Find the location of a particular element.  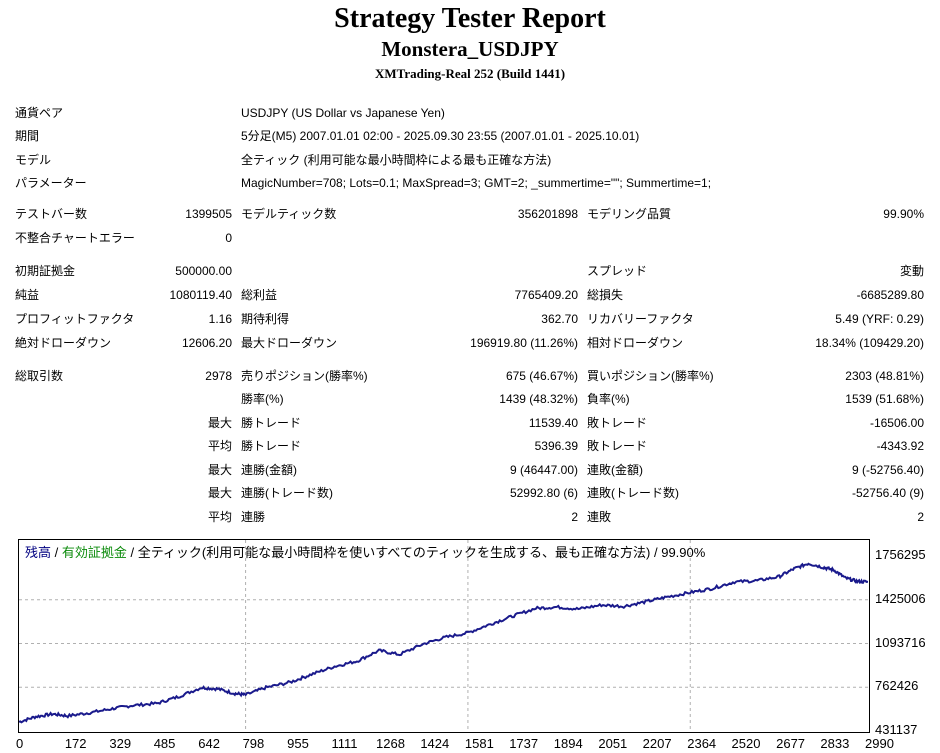

cons-win-amount-value: 9 (46447.00) is located at coordinates (543, 470).